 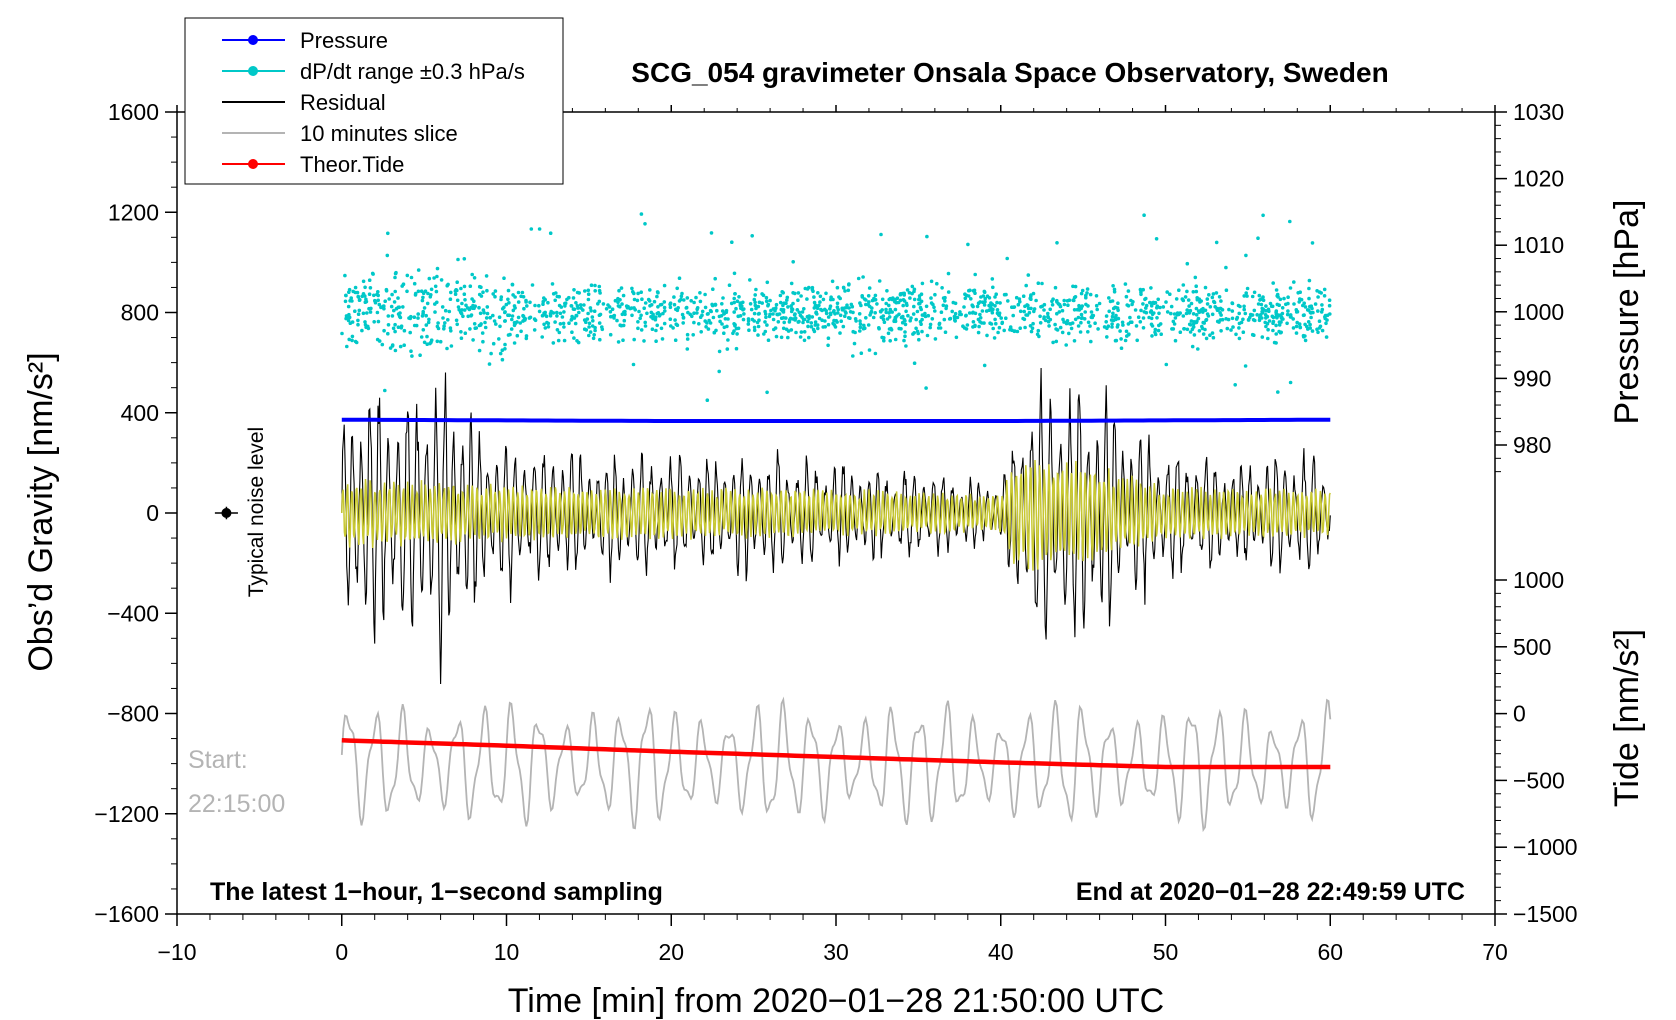 I want to click on pressure-axis-ticks: 1030 1020 1010 1000 990 980, so click(x=1529, y=286).